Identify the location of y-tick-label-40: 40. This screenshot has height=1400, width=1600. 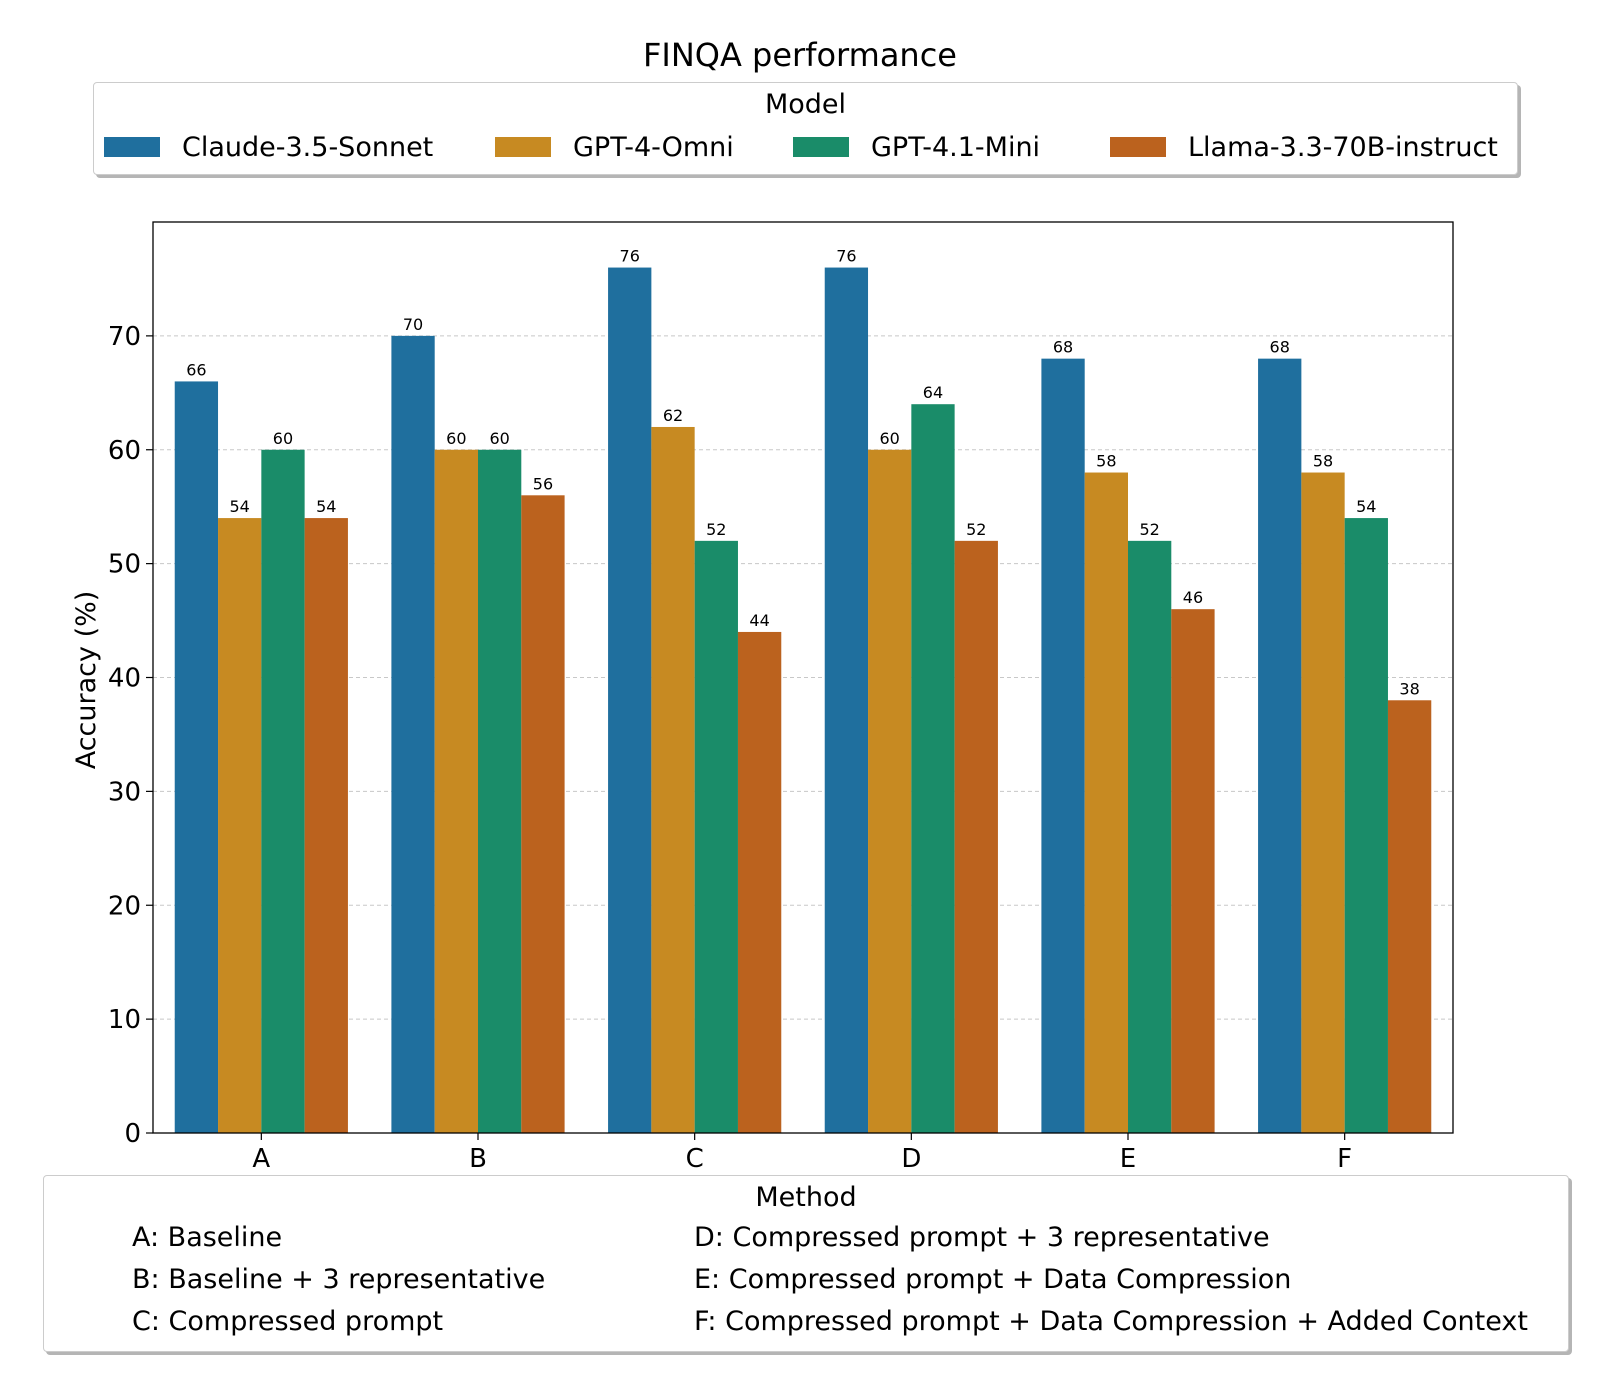
(124, 679).